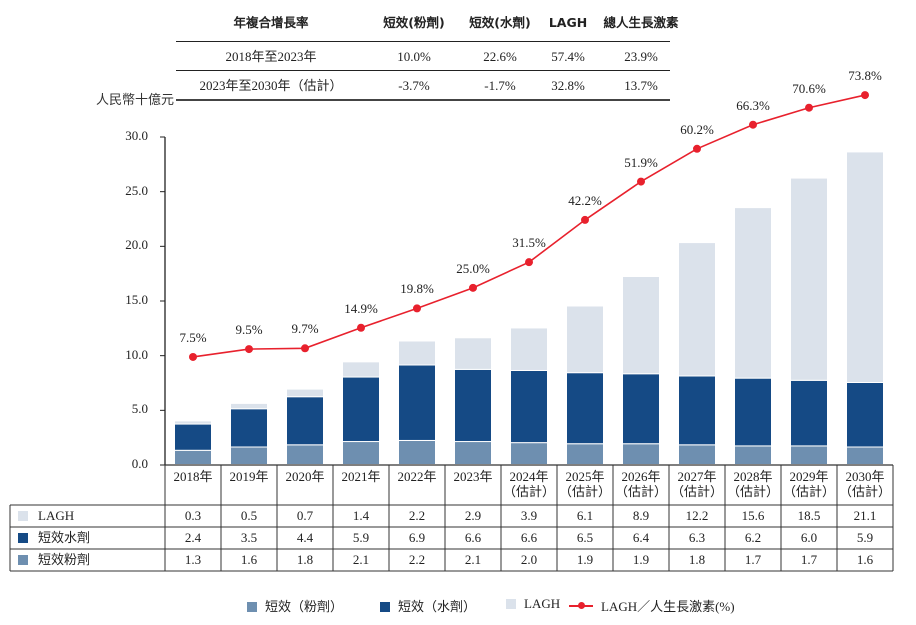 Image resolution: width=916 pixels, height=625 pixels. I want to click on cagr-value: -3.7%, so click(414, 85).